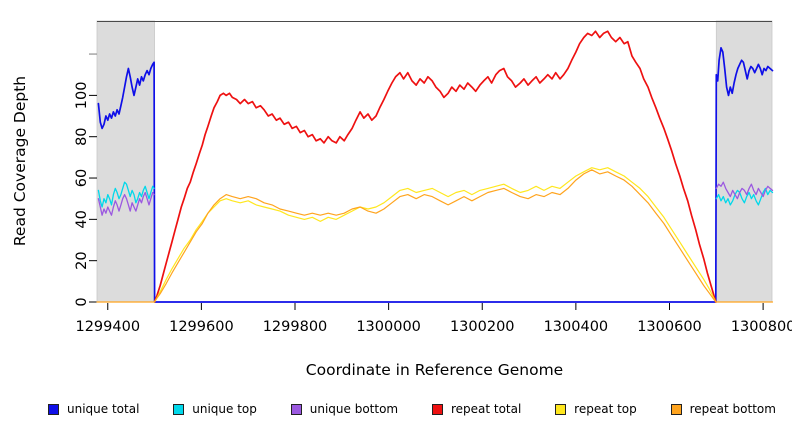  I want to click on legend-item-unique-bottom: unique bottom, so click(344, 409).